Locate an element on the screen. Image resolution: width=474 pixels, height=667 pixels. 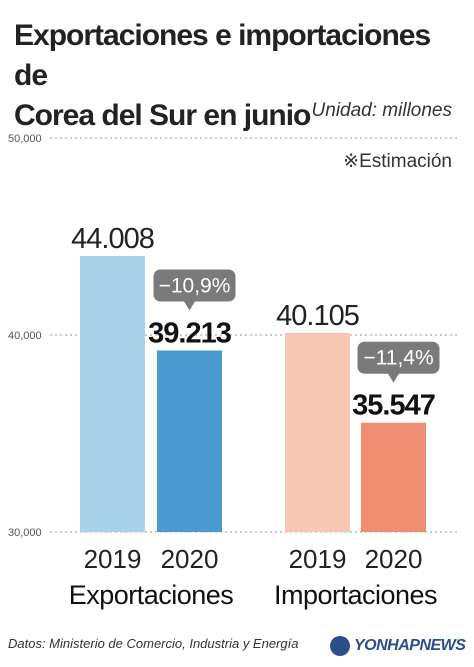
data-label: 39.213 is located at coordinates (190, 334).